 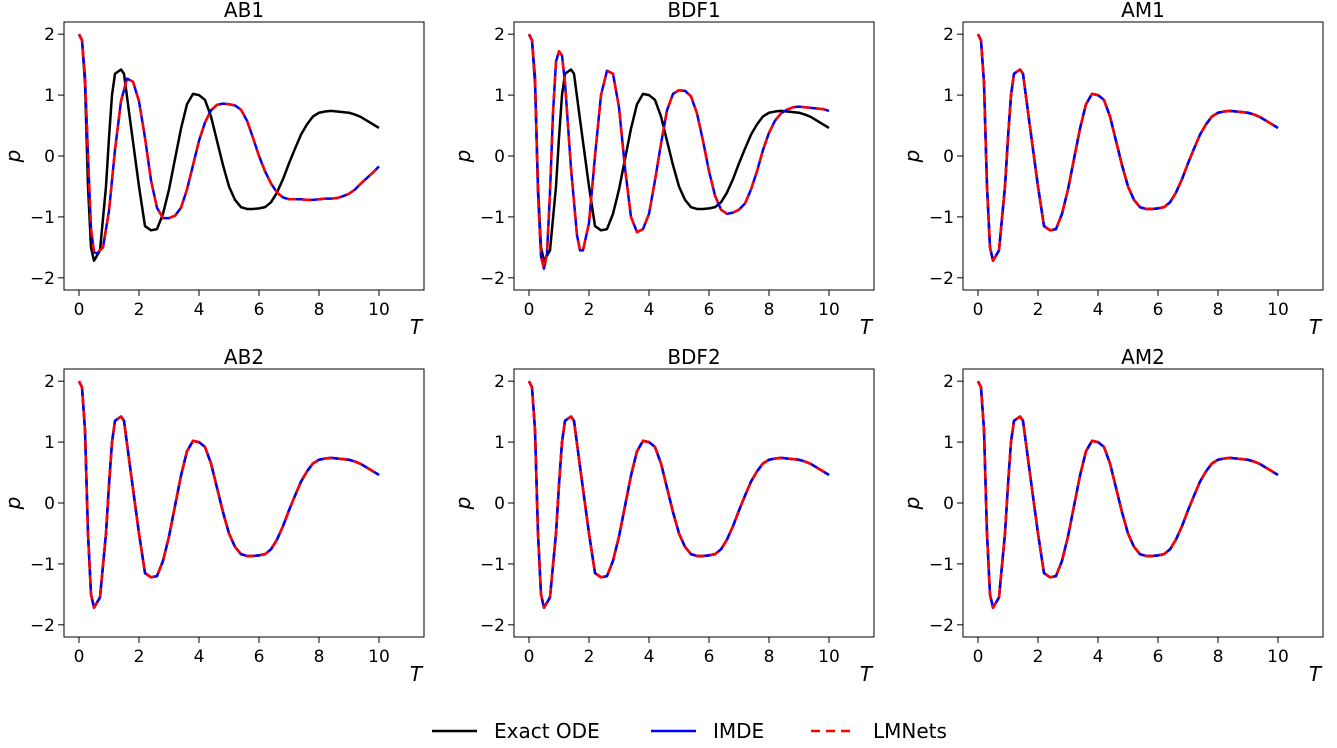 I want to click on panel-title: AM2, so click(x=1143, y=357).